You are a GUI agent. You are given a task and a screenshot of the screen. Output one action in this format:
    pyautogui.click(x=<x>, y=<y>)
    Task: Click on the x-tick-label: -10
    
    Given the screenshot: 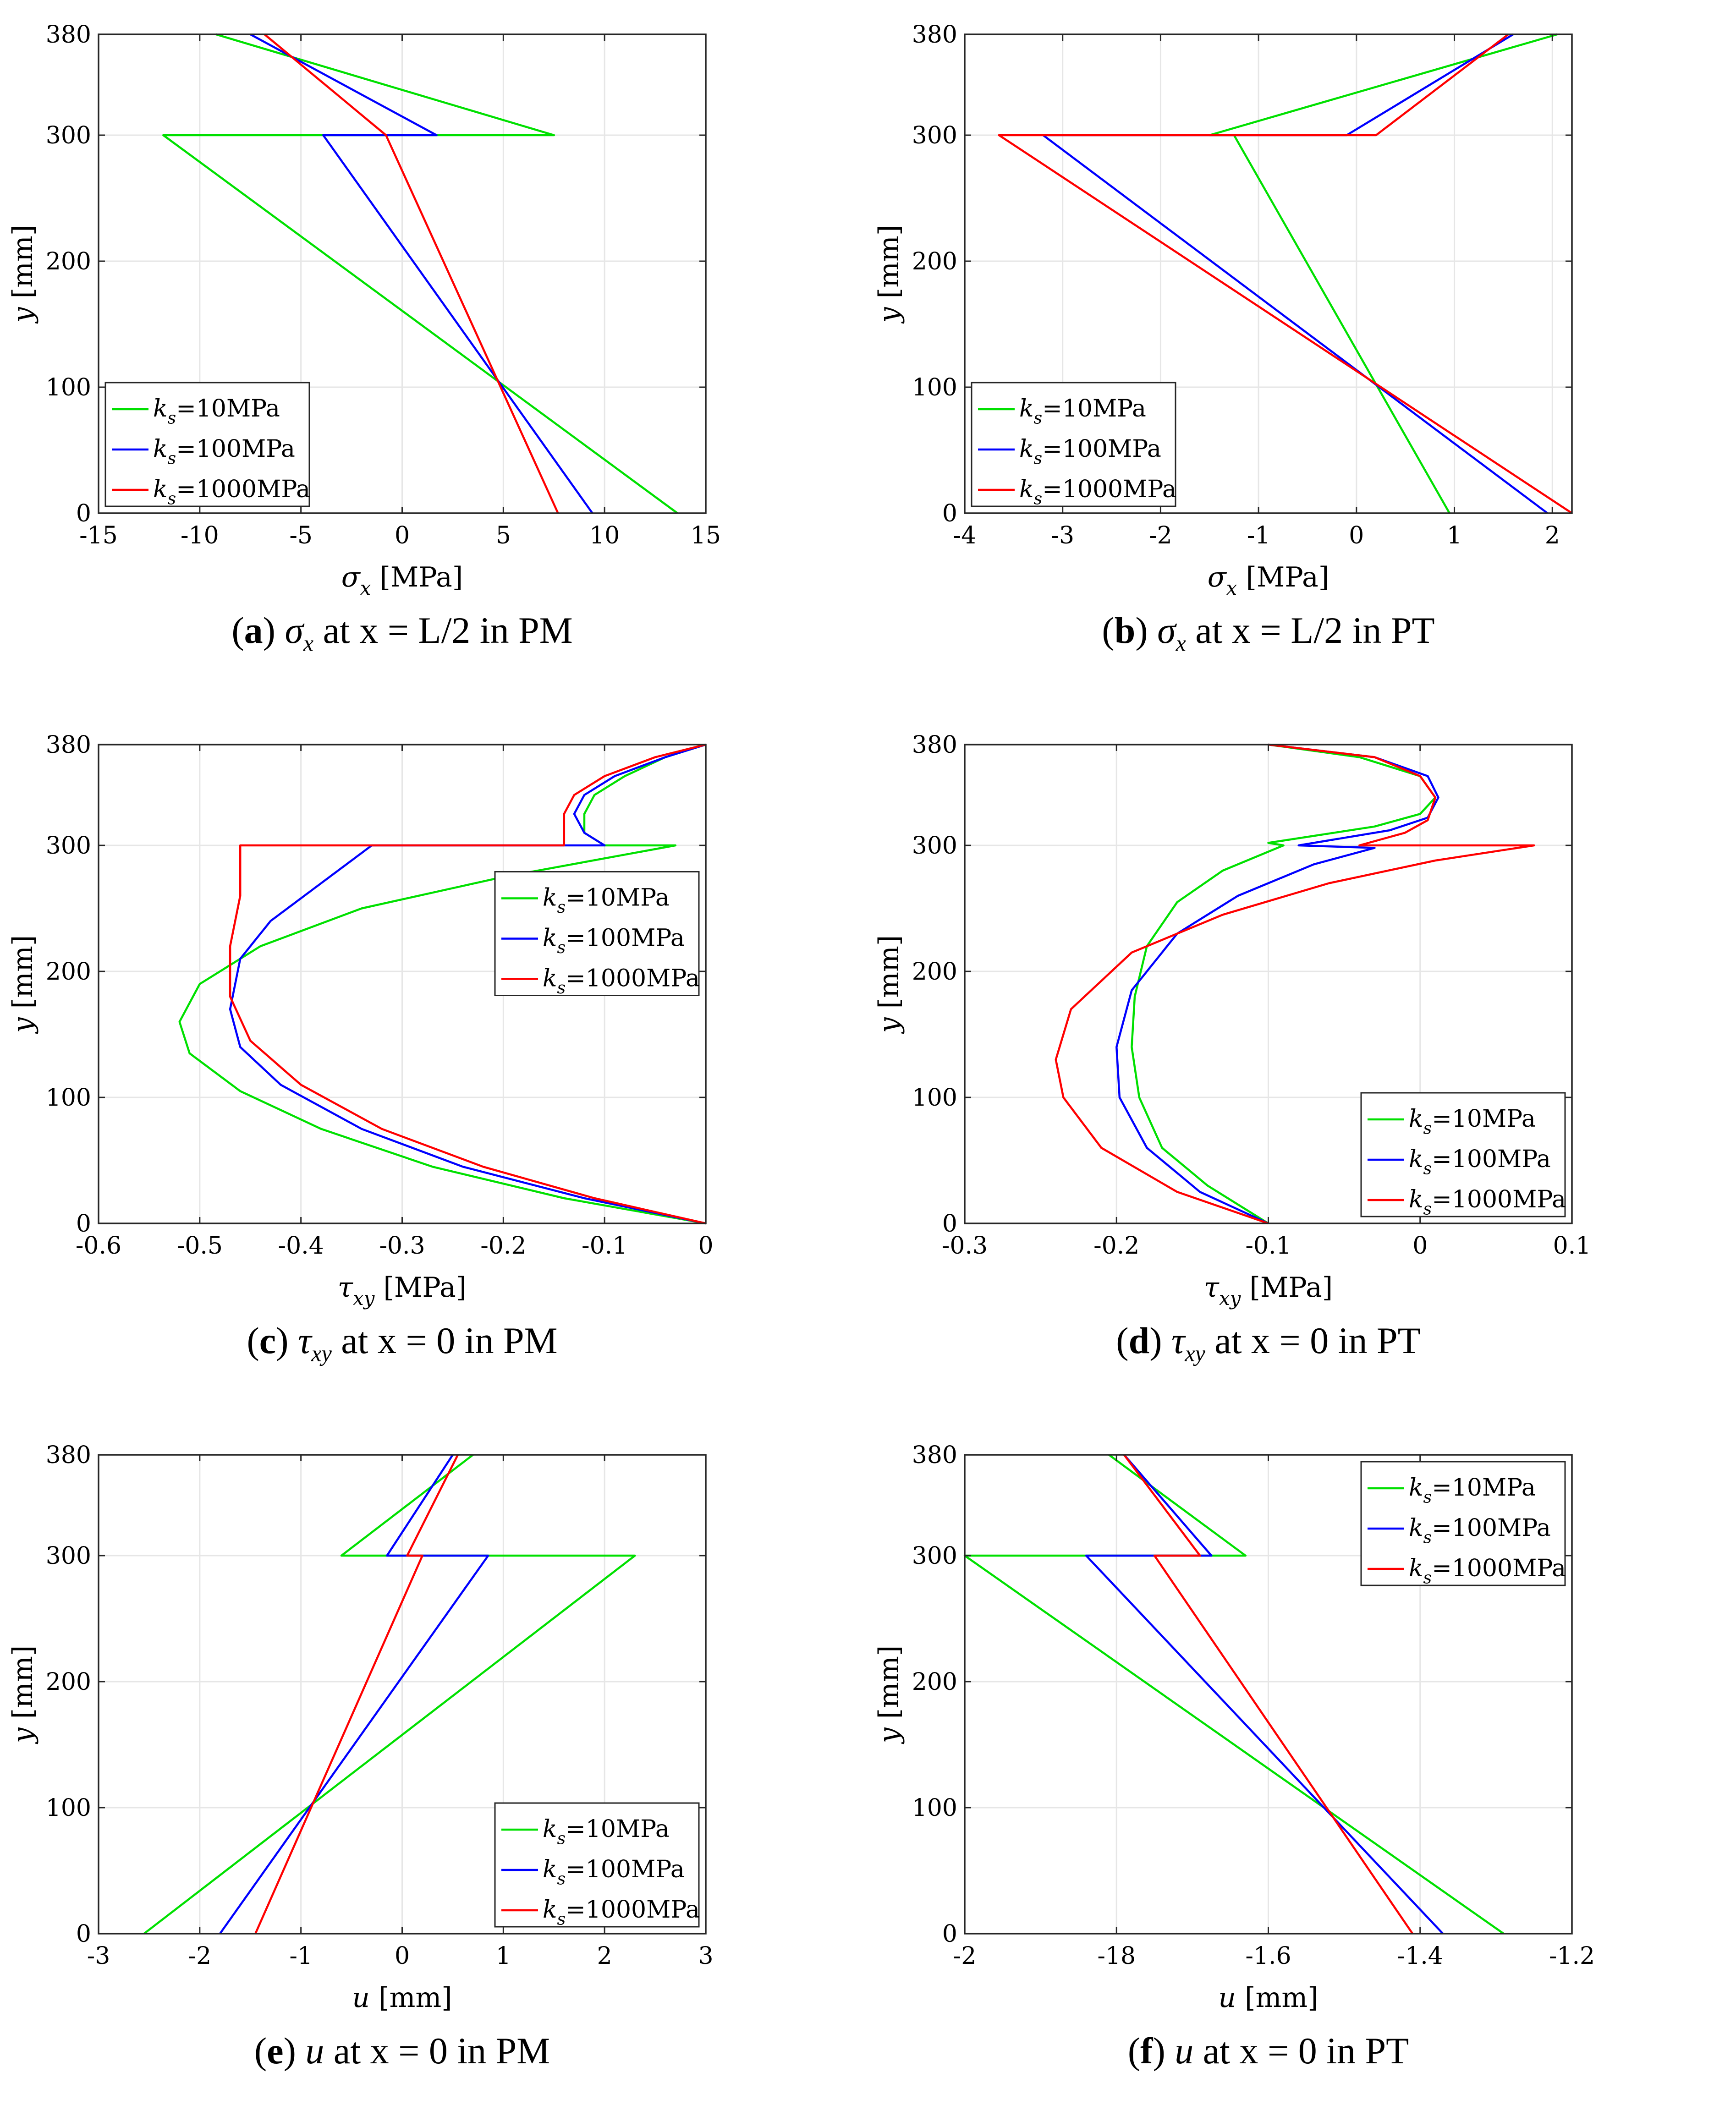 What is the action you would take?
    pyautogui.click(x=200, y=535)
    